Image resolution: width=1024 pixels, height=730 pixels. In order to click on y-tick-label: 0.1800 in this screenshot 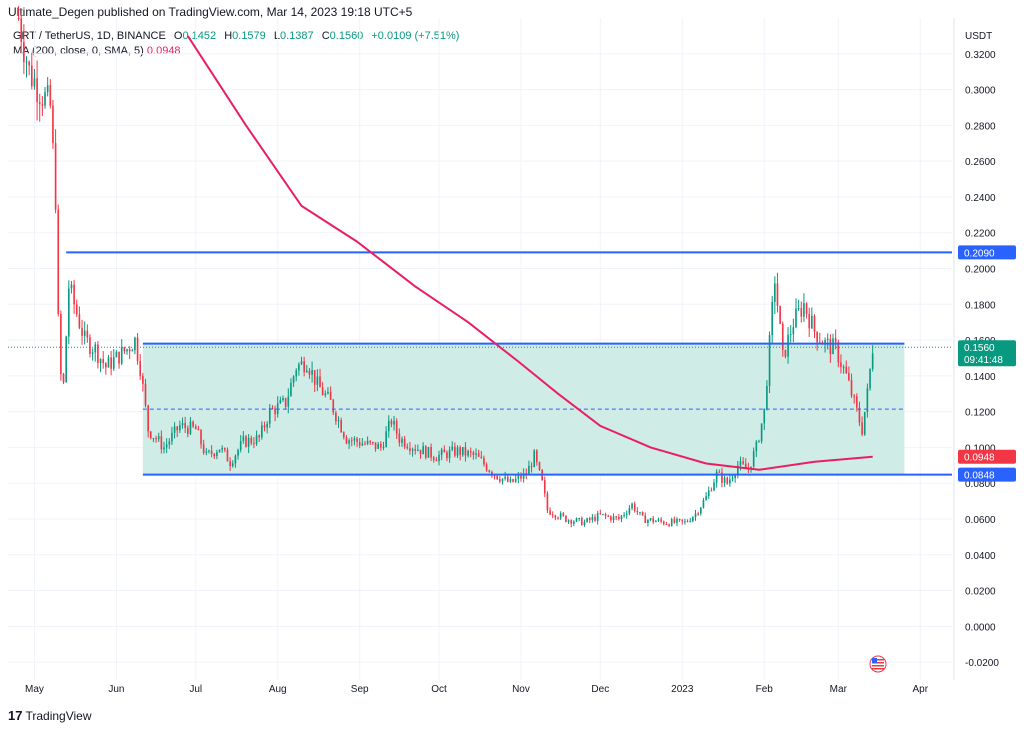, I will do `click(980, 305)`.